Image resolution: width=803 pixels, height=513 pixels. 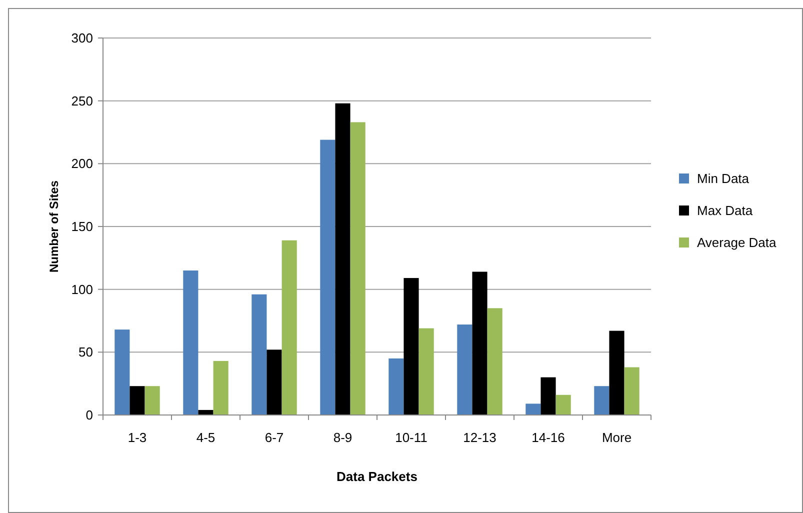 I want to click on y-tick-label: 150, so click(x=82, y=226).